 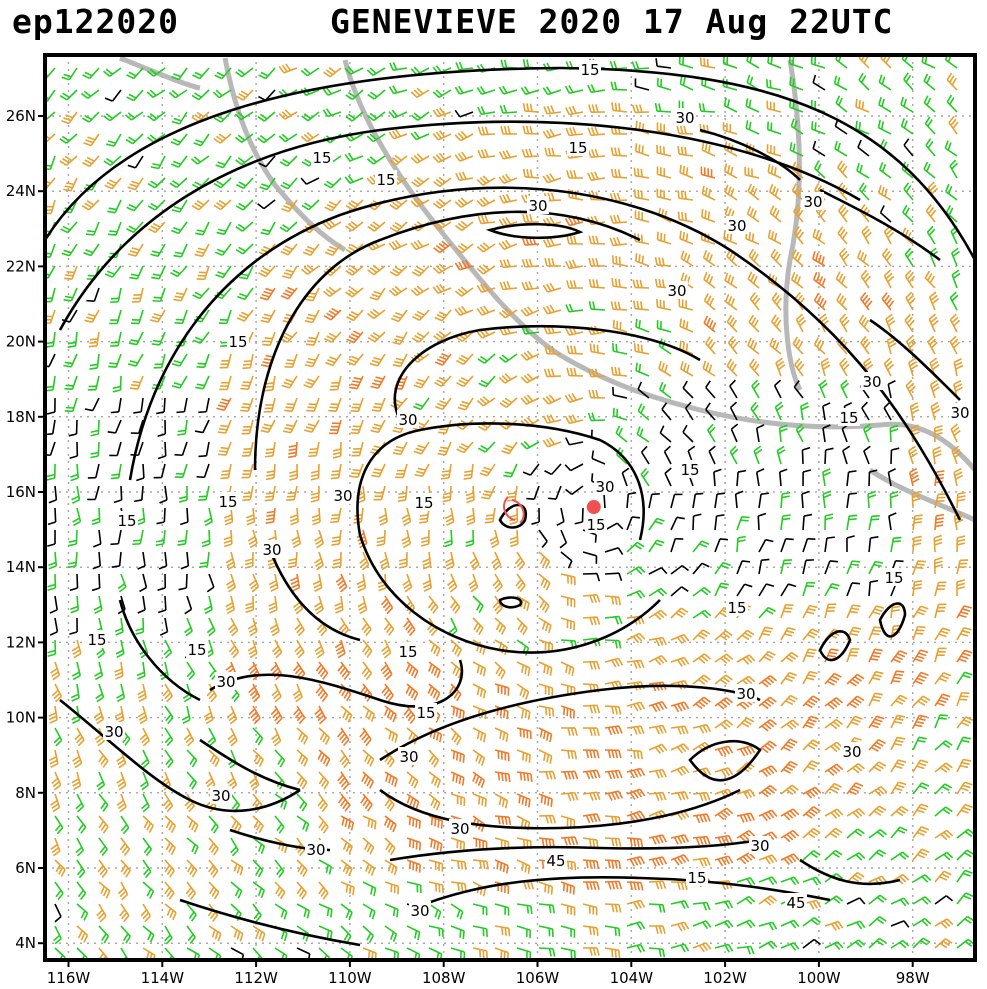 What do you see at coordinates (612, 21) in the screenshot?
I see `storm-name-date-title: GENEVIEVE 2020 17 Aug 22UTC` at bounding box center [612, 21].